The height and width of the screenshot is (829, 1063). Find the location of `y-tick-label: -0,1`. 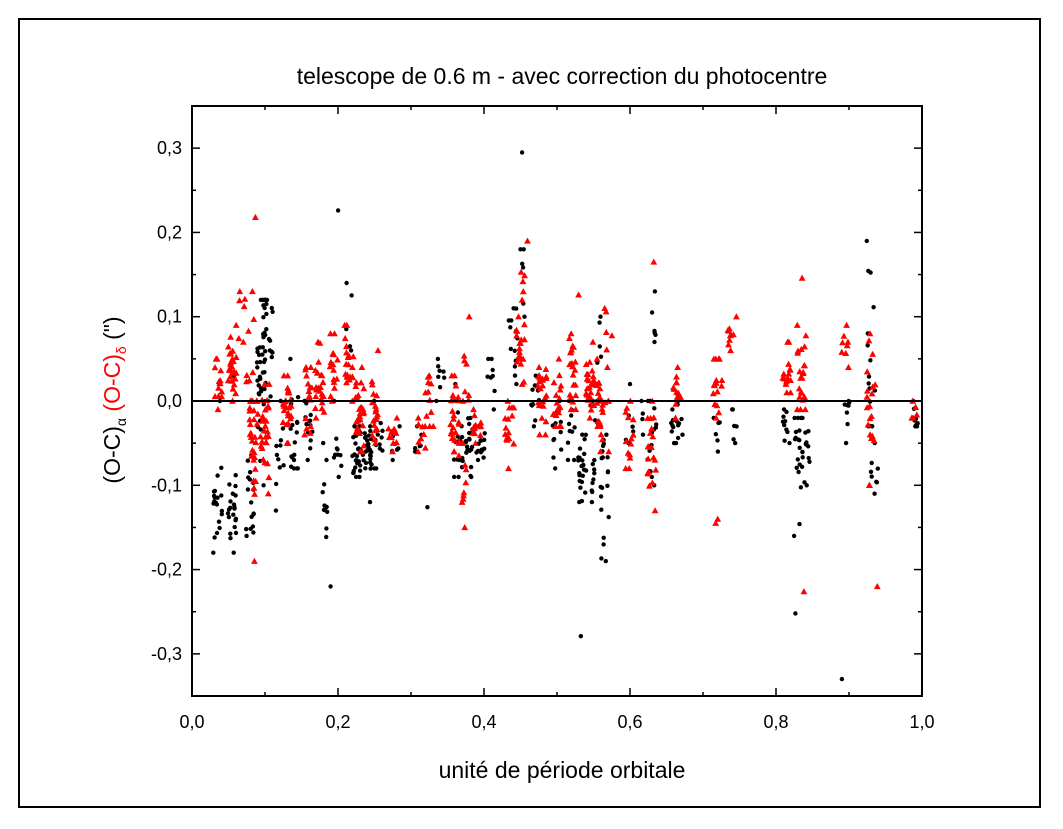

y-tick-label: -0,1 is located at coordinates (166, 485).